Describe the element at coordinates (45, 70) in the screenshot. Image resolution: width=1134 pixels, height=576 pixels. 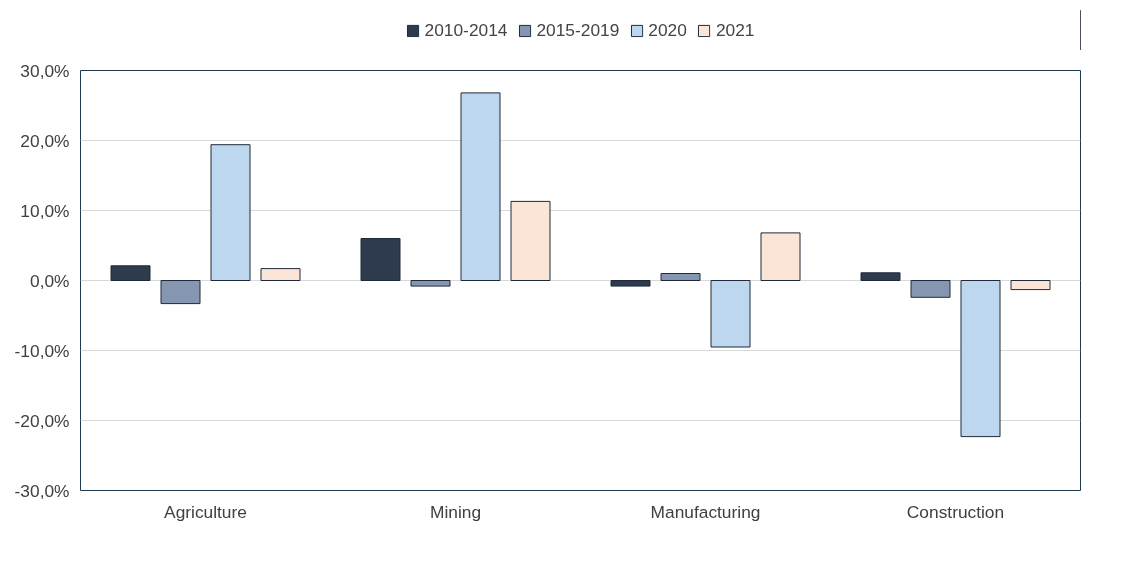
I see `y-tick-label: 30,0%` at that location.